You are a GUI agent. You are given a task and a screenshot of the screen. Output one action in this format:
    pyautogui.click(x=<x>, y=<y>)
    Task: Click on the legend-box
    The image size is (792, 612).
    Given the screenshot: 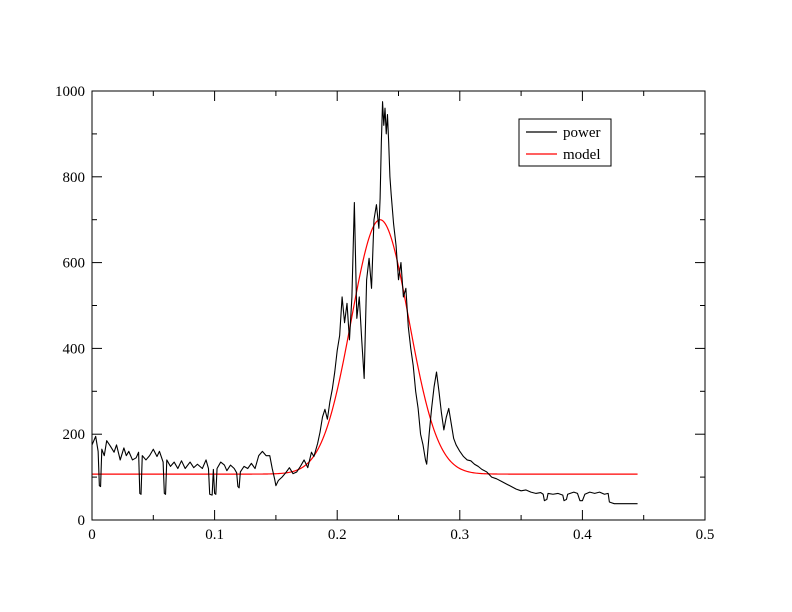 What is the action you would take?
    pyautogui.click(x=565, y=142)
    